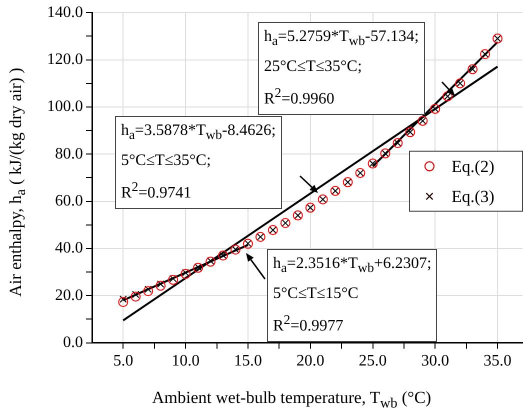 The width and height of the screenshot is (528, 418). Describe the element at coordinates (186, 361) in the screenshot. I see `x-tick-label: 10.0` at that location.